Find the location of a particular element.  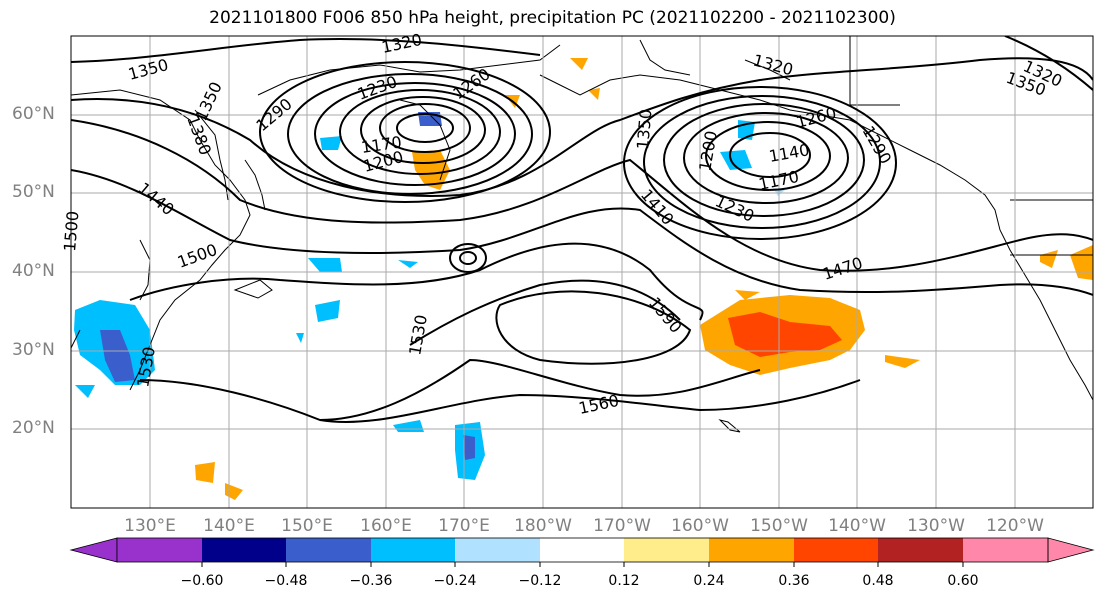

lon-label: 140°E is located at coordinates (229, 526).